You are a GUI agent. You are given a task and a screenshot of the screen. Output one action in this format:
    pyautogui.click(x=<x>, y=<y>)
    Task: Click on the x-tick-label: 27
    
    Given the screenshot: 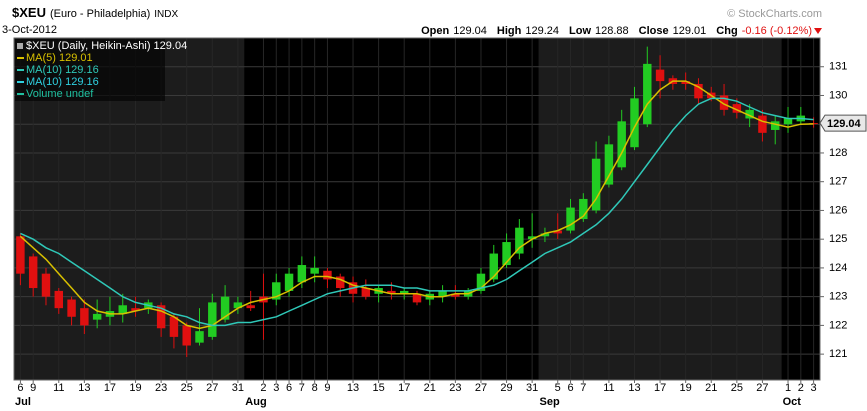 What is the action you would take?
    pyautogui.click(x=762, y=388)
    